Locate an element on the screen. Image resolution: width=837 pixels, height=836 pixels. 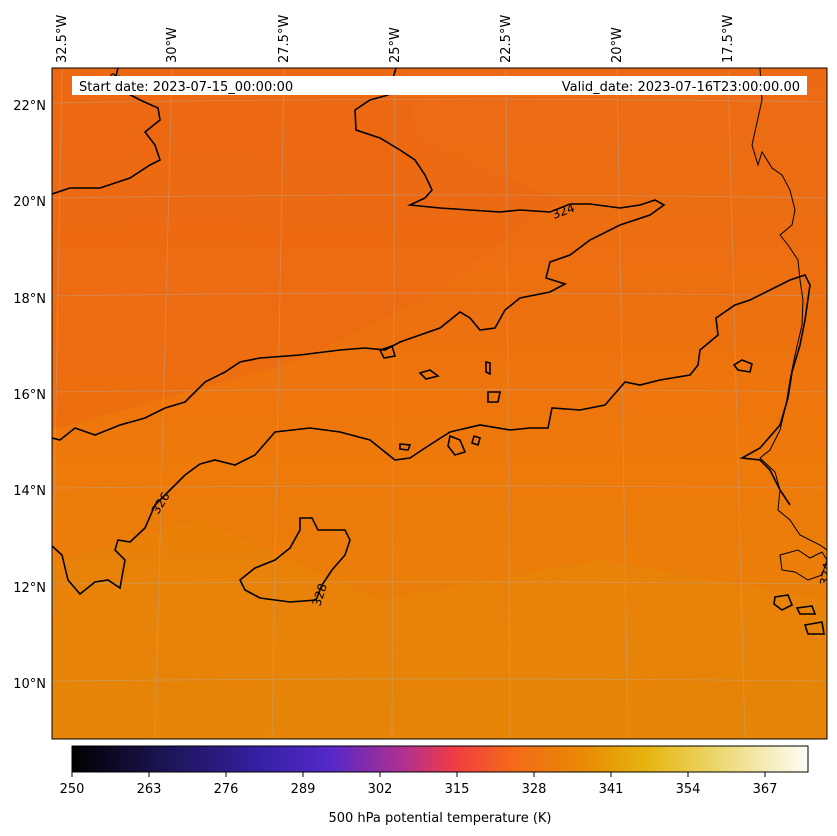
lon-label-27-5w: 27.5°W is located at coordinates (284, 39).